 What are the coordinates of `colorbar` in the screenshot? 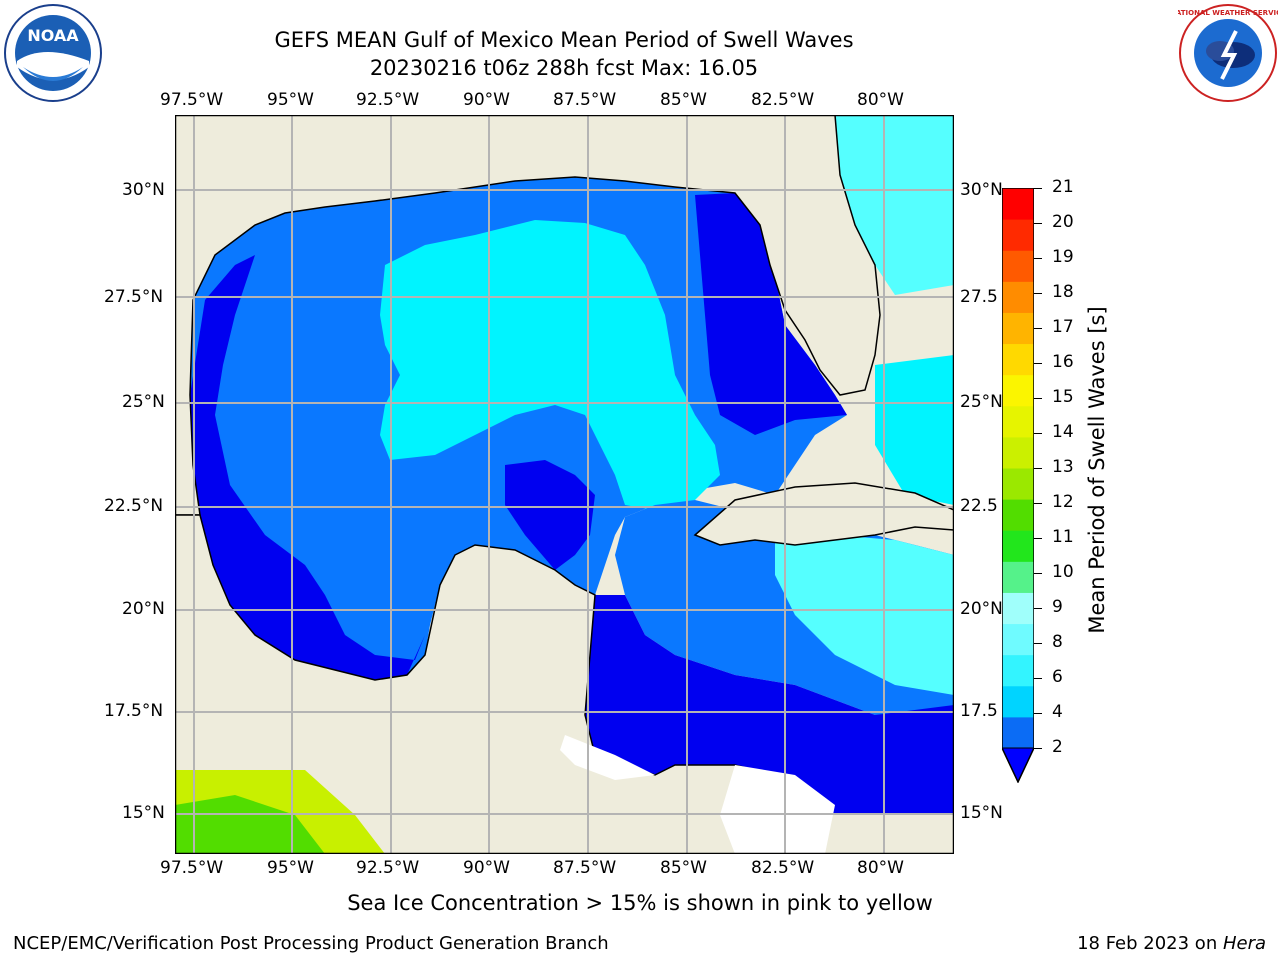 It's located at (1018, 485).